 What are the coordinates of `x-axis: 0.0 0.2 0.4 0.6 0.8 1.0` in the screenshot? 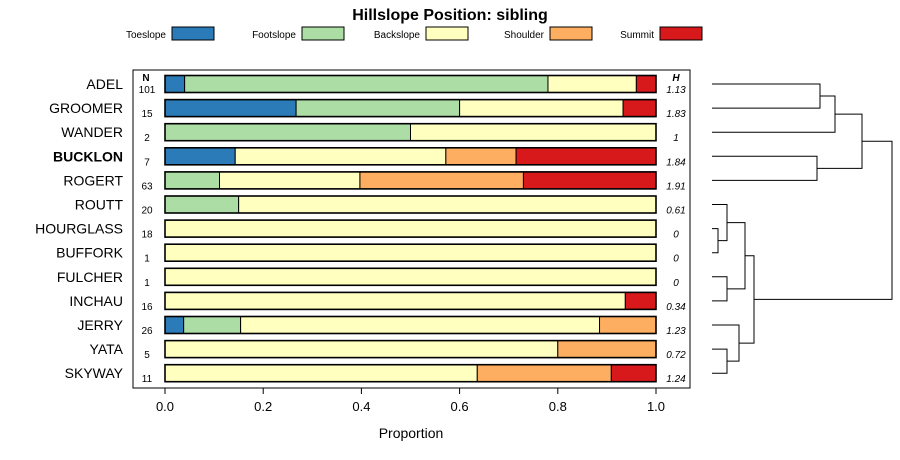 It's located at (410, 401).